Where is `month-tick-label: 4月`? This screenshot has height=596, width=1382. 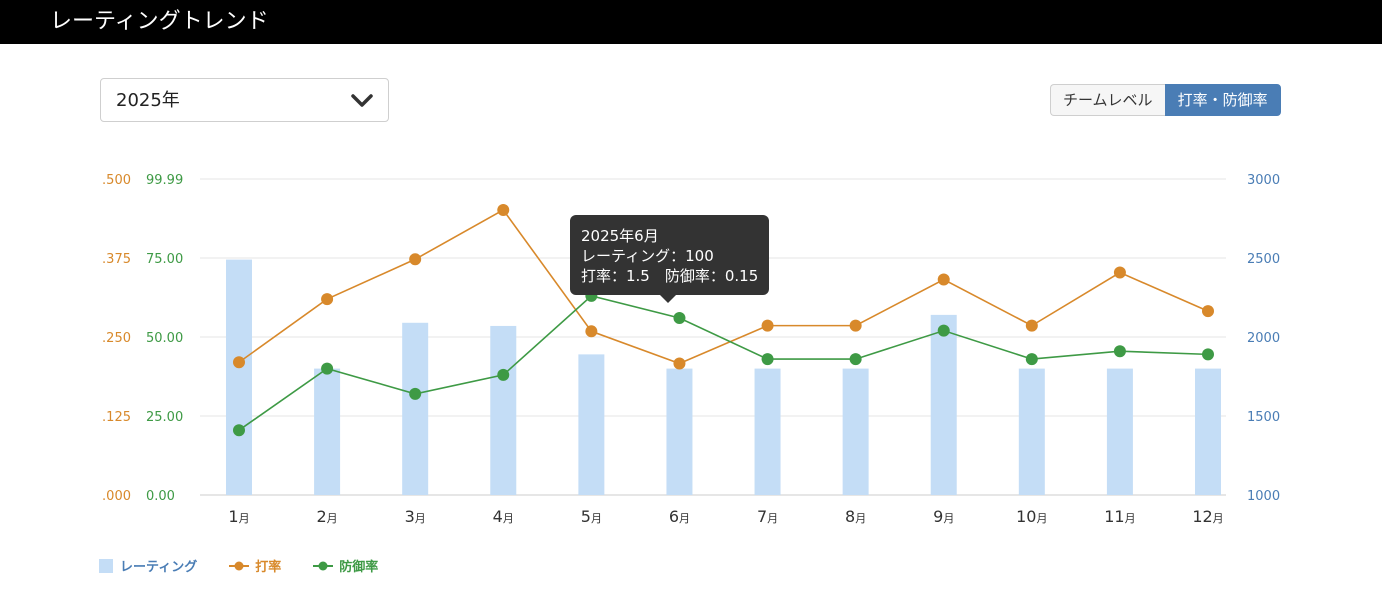 month-tick-label: 4月 is located at coordinates (503, 516).